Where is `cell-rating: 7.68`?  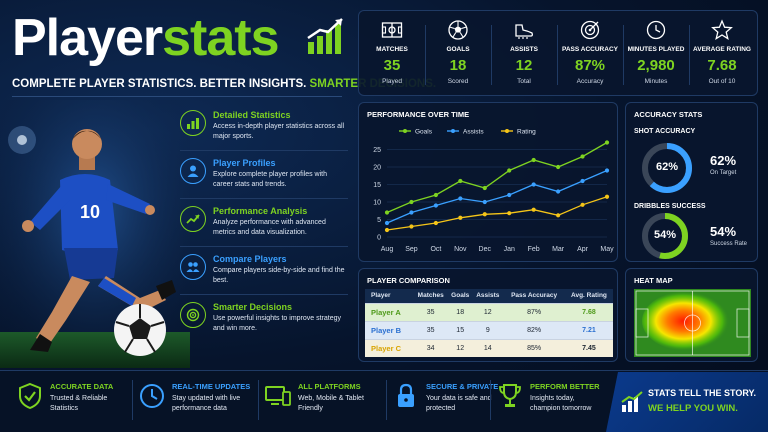
cell-rating: 7.68 is located at coordinates (588, 311).